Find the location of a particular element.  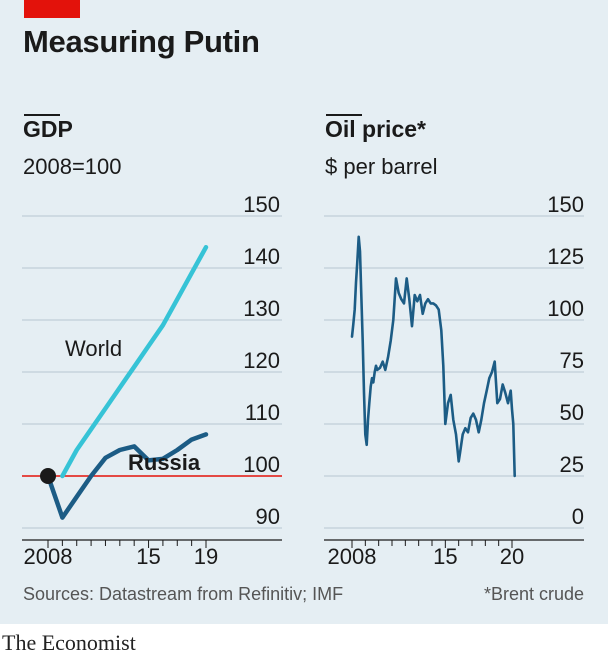

oil-y-tick-label: 25 is located at coordinates (572, 464).